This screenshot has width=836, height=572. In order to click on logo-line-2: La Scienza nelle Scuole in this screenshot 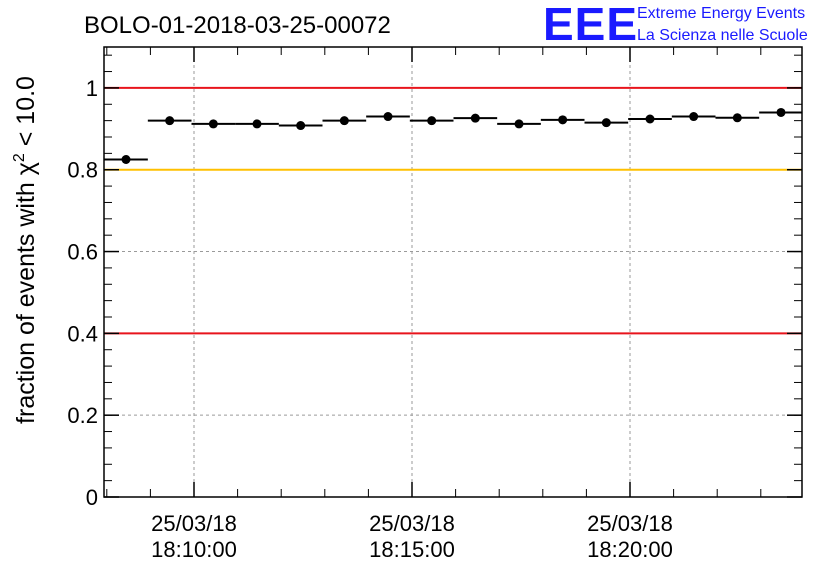, I will do `click(722, 35)`.